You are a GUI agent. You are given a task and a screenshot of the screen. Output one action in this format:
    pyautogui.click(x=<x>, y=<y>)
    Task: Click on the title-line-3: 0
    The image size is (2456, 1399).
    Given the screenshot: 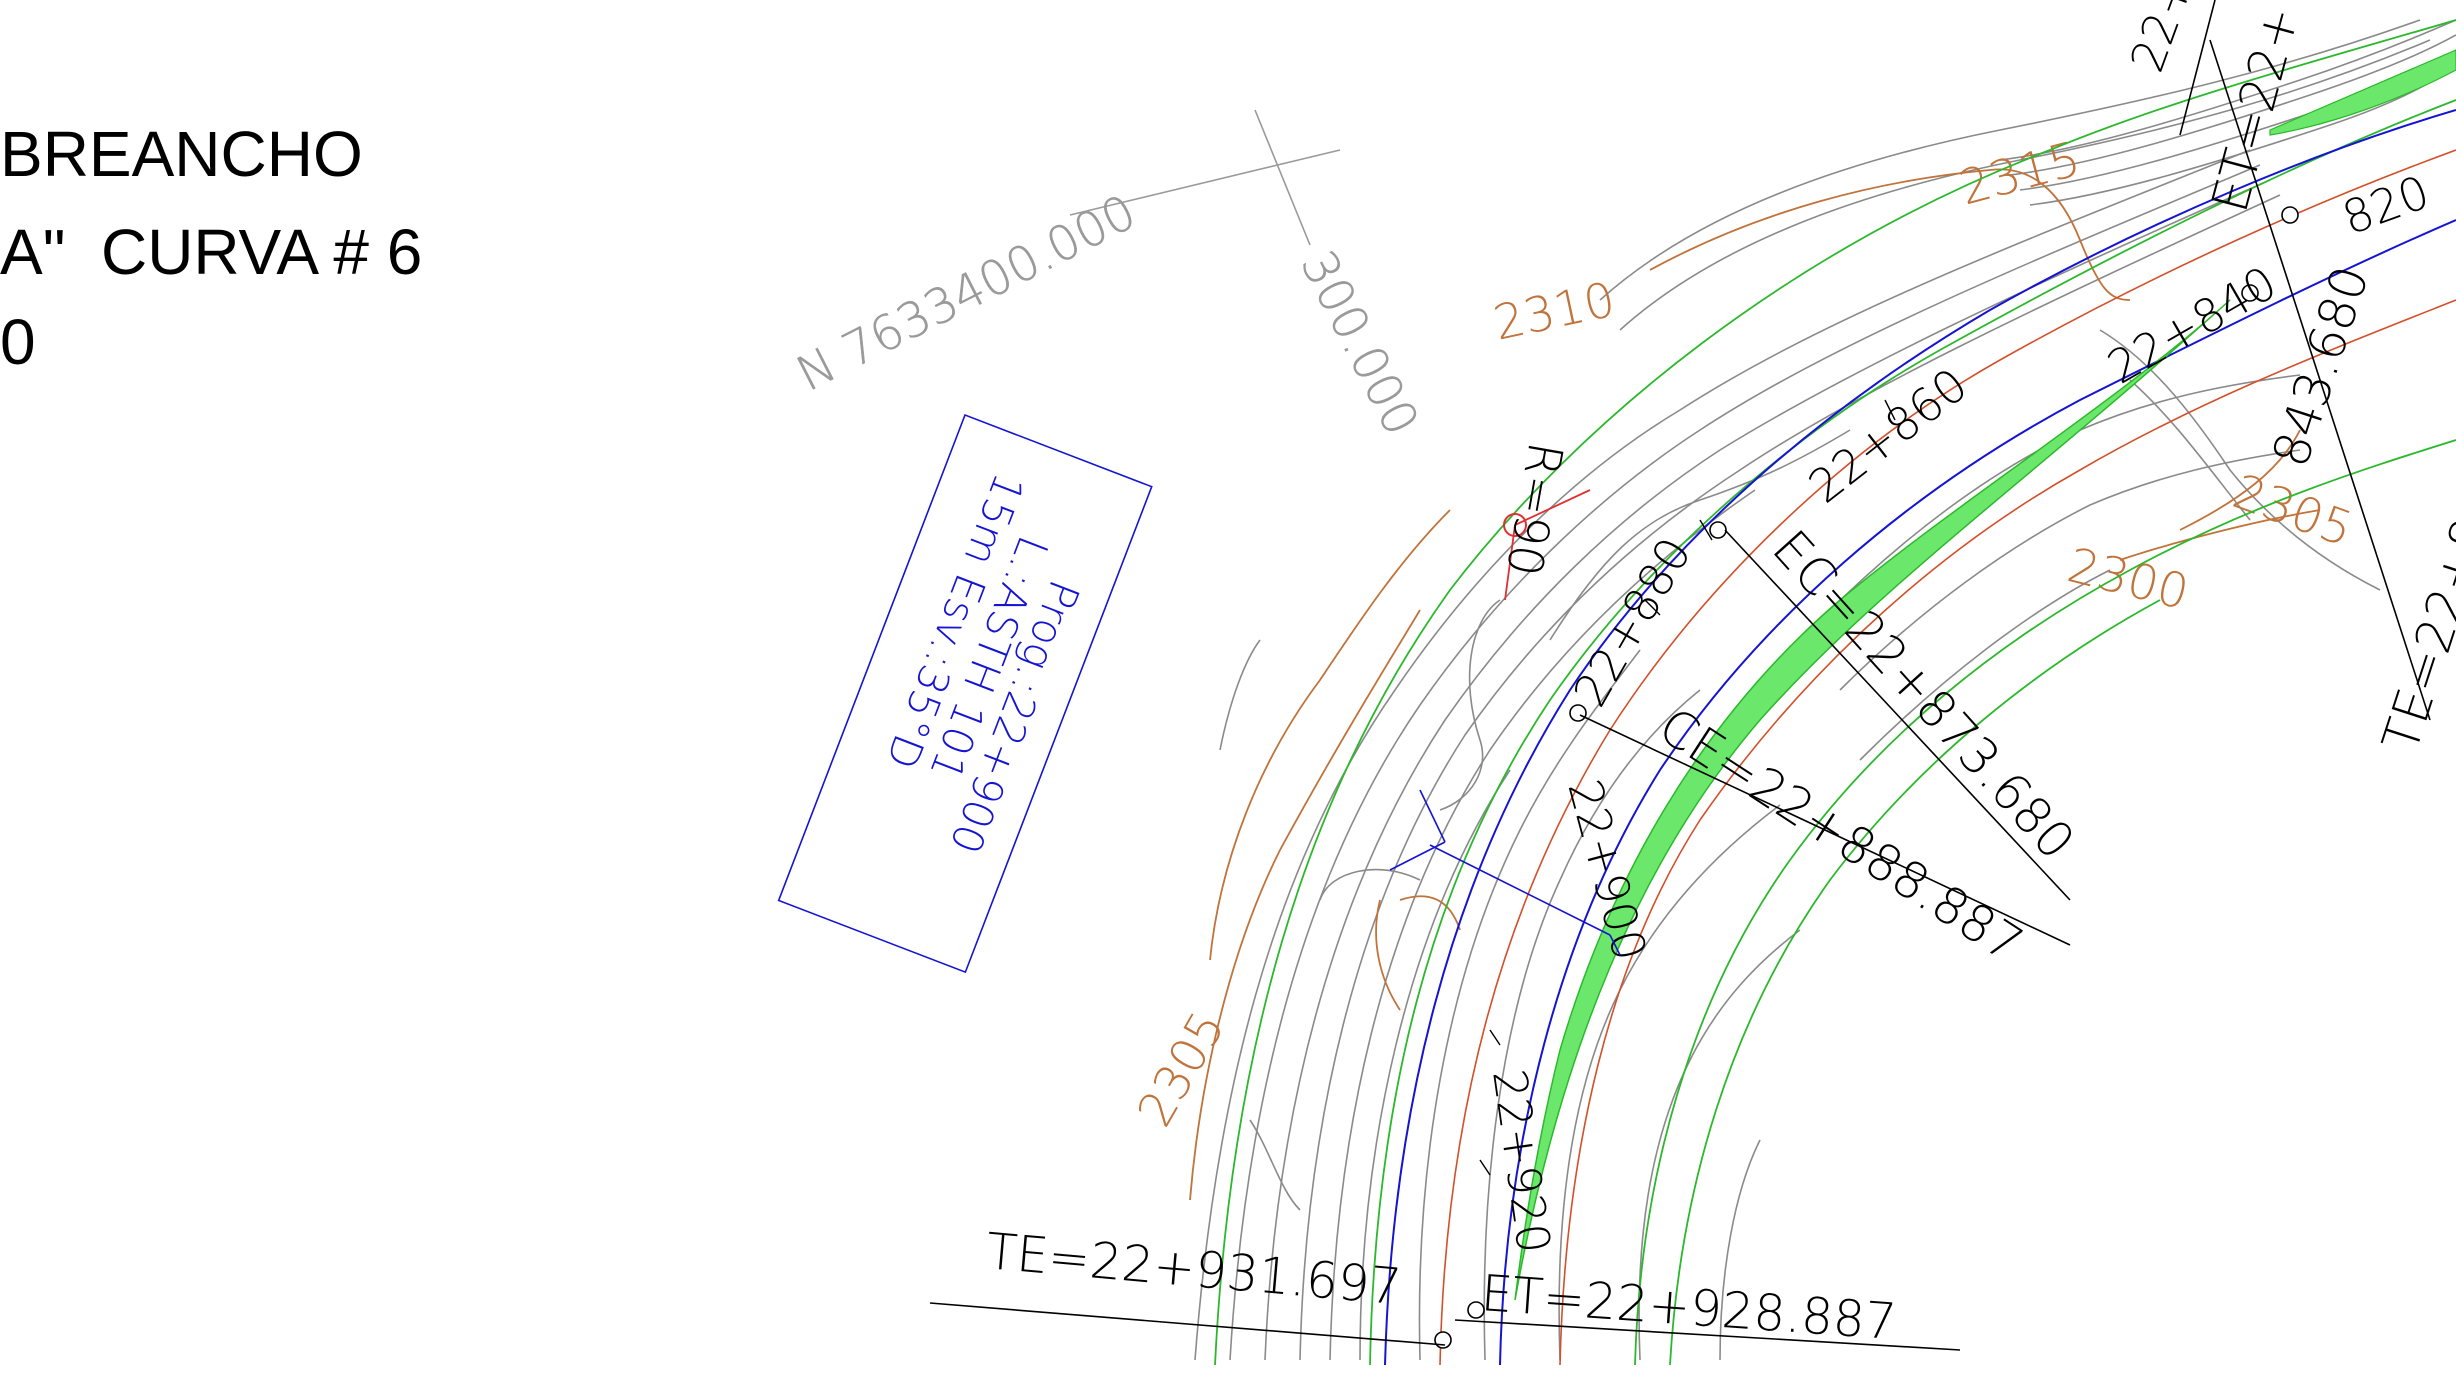 What is the action you would take?
    pyautogui.click(x=18, y=342)
    